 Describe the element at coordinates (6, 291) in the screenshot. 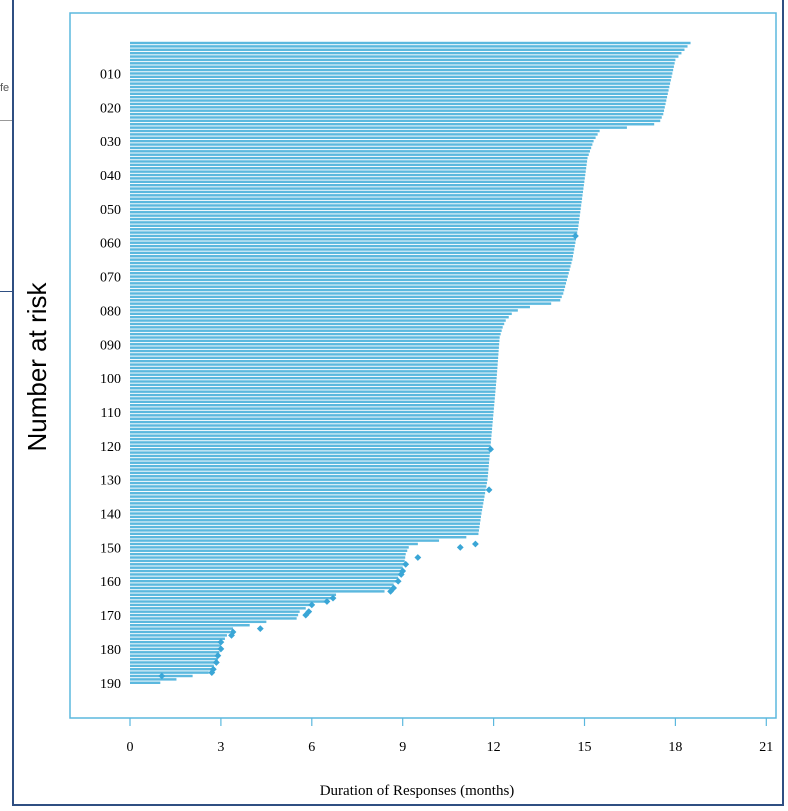

I see `left-edge-divider-accent` at that location.